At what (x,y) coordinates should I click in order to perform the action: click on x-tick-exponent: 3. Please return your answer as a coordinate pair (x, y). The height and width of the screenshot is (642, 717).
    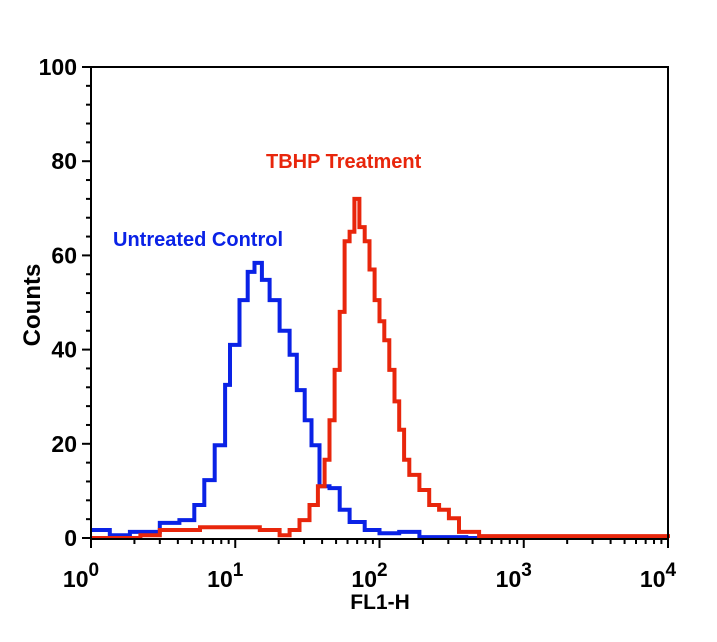
    Looking at the image, I should click on (526, 570).